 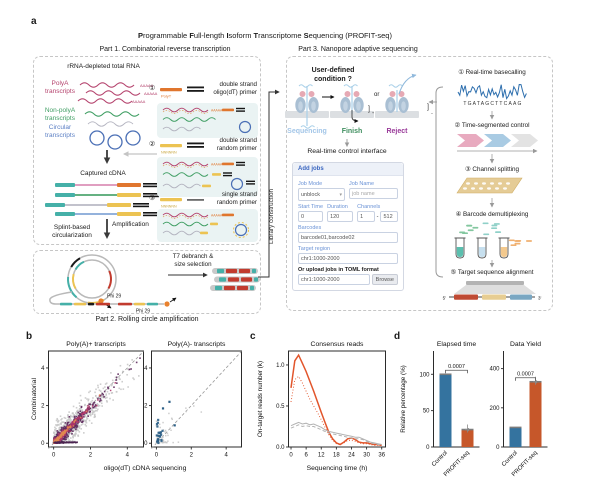 I want to click on five-prime-label: 5', so click(x=445, y=298).